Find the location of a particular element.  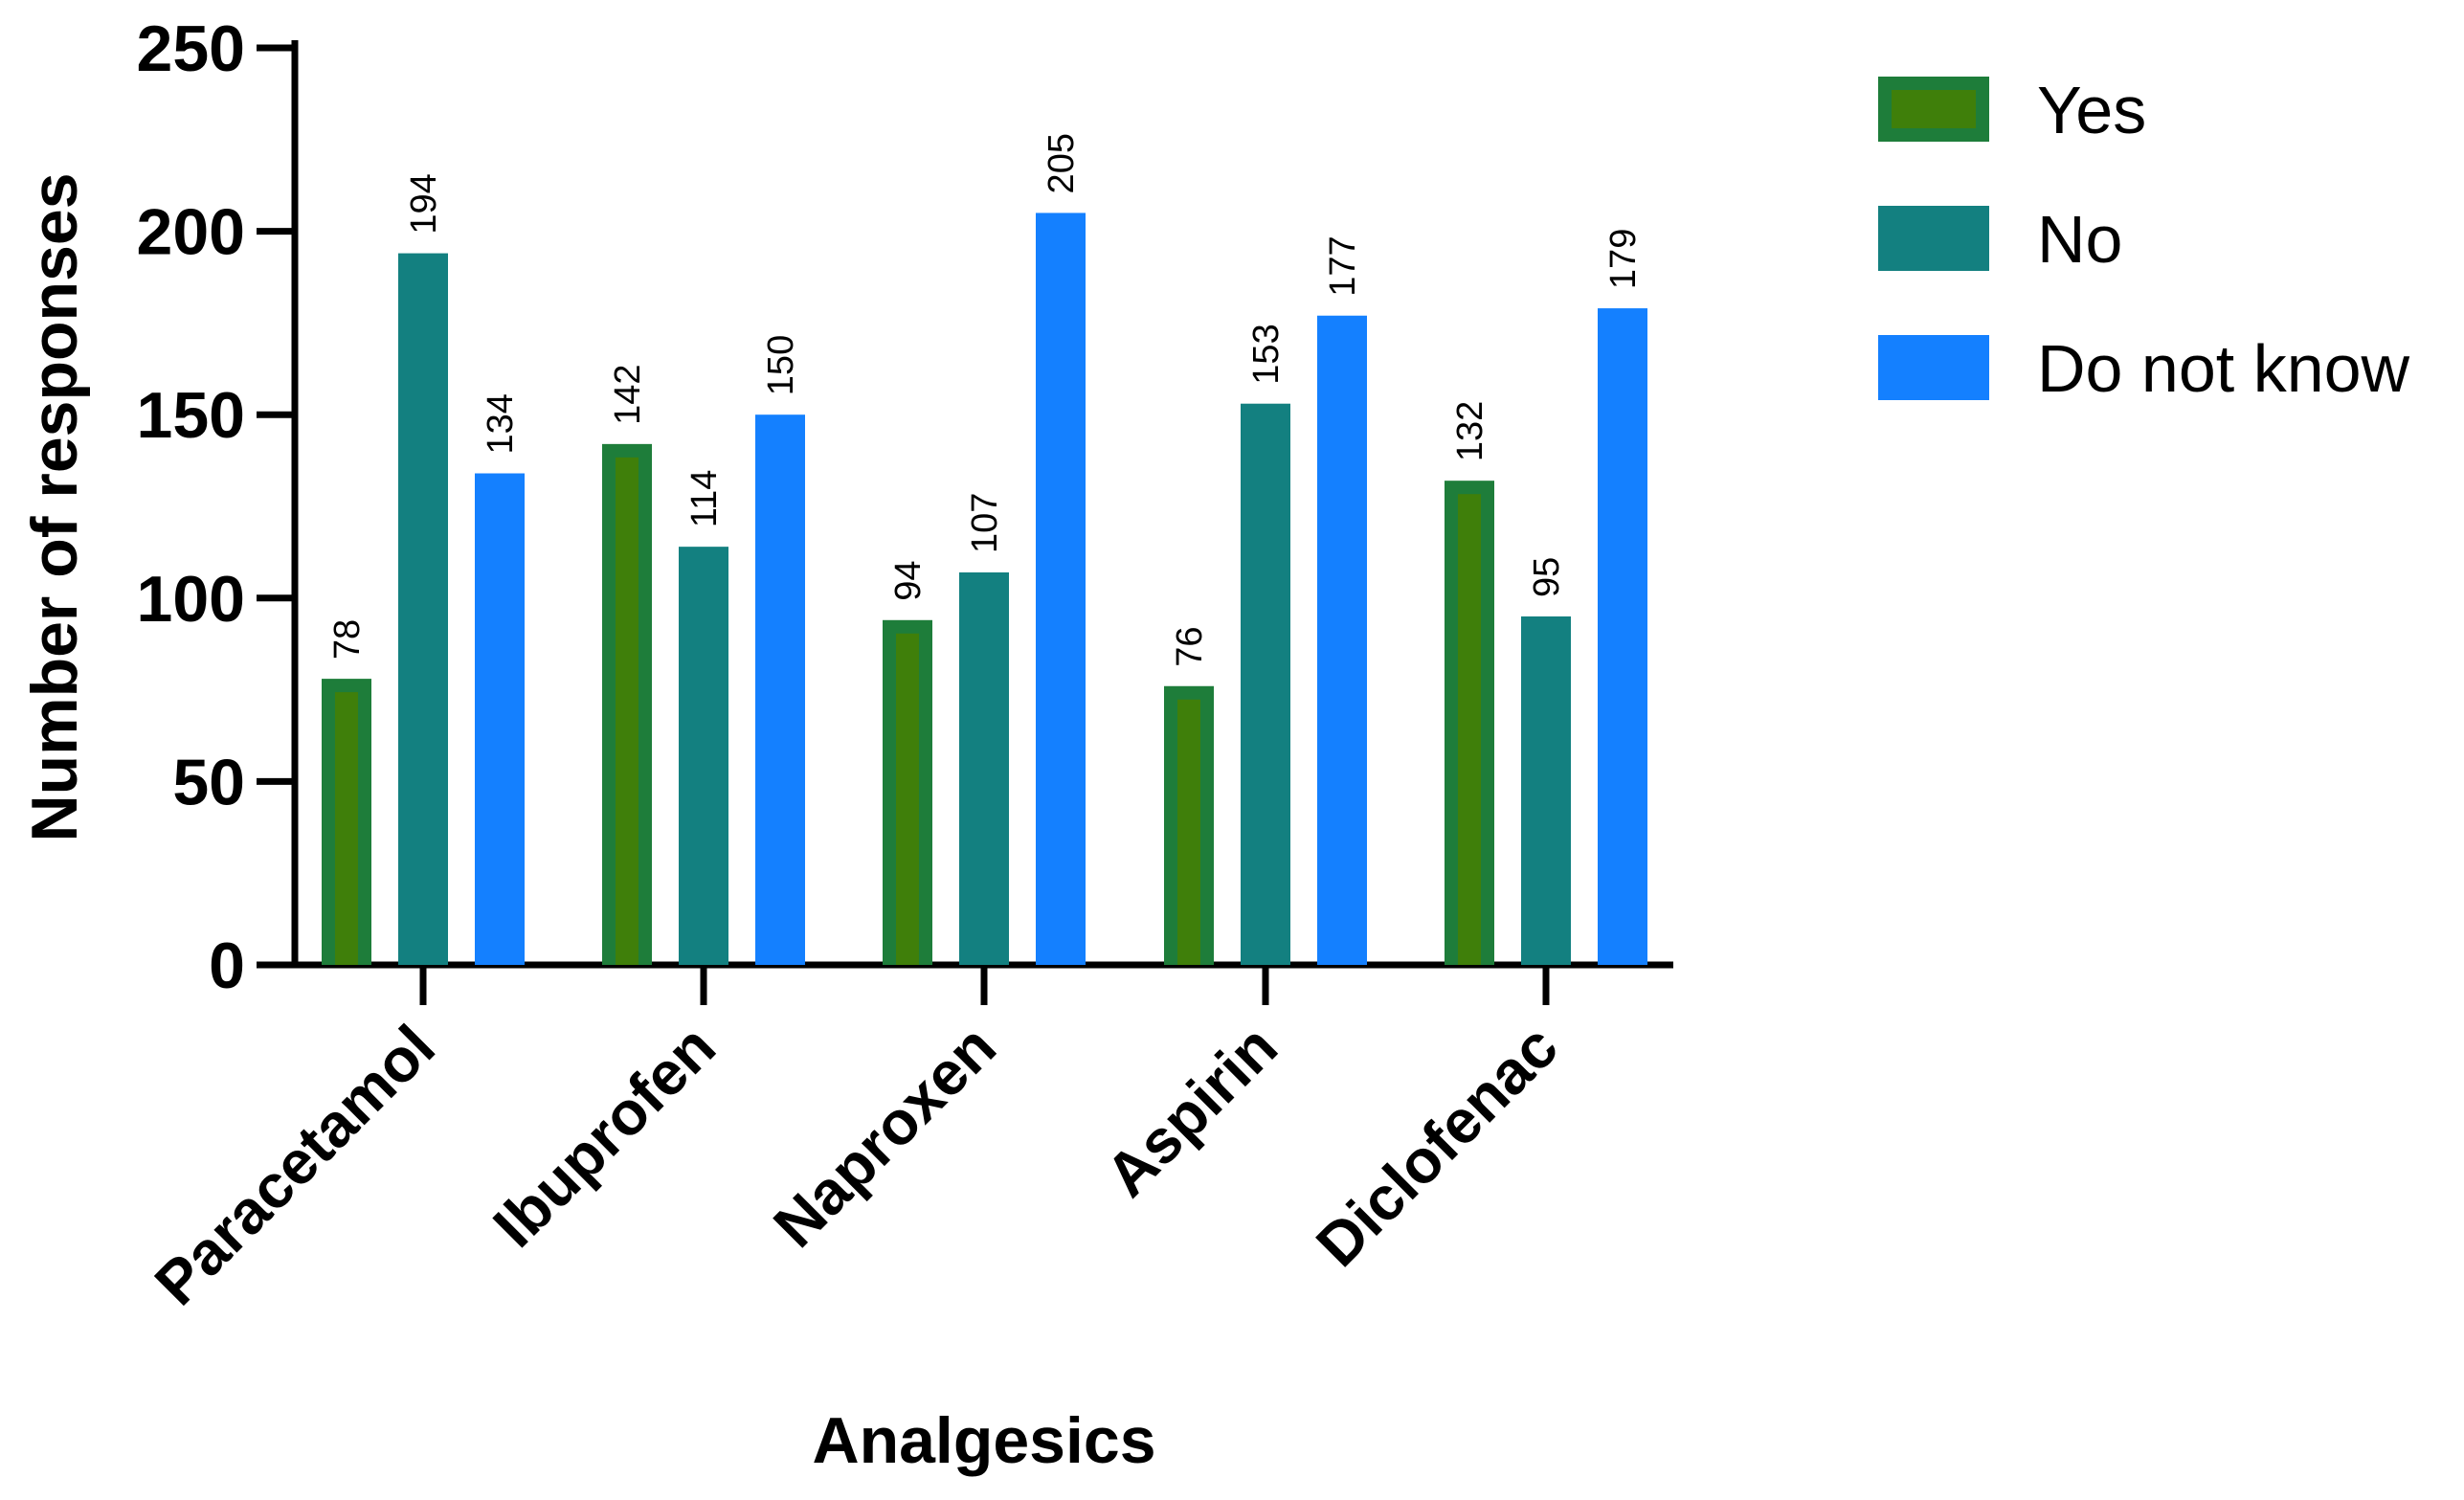

data-label: 179 is located at coordinates (1624, 259).